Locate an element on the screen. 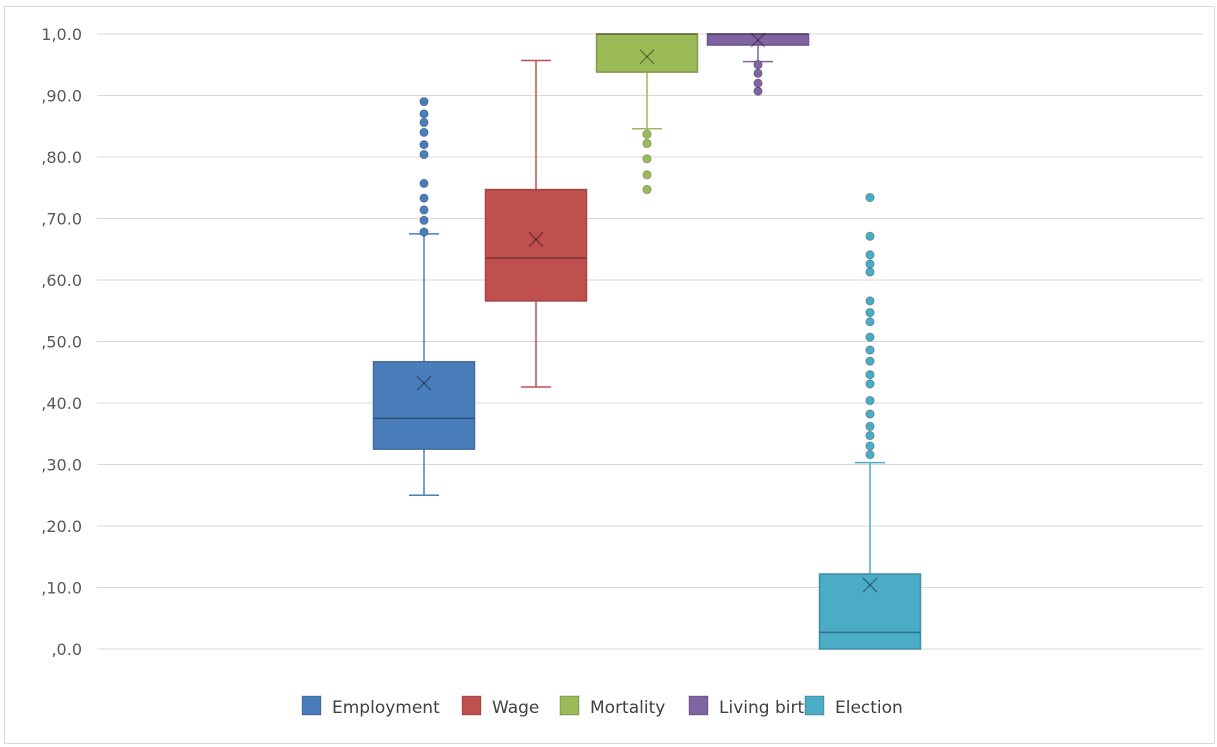  y-tick-label: ,90.0 is located at coordinates (61, 96).